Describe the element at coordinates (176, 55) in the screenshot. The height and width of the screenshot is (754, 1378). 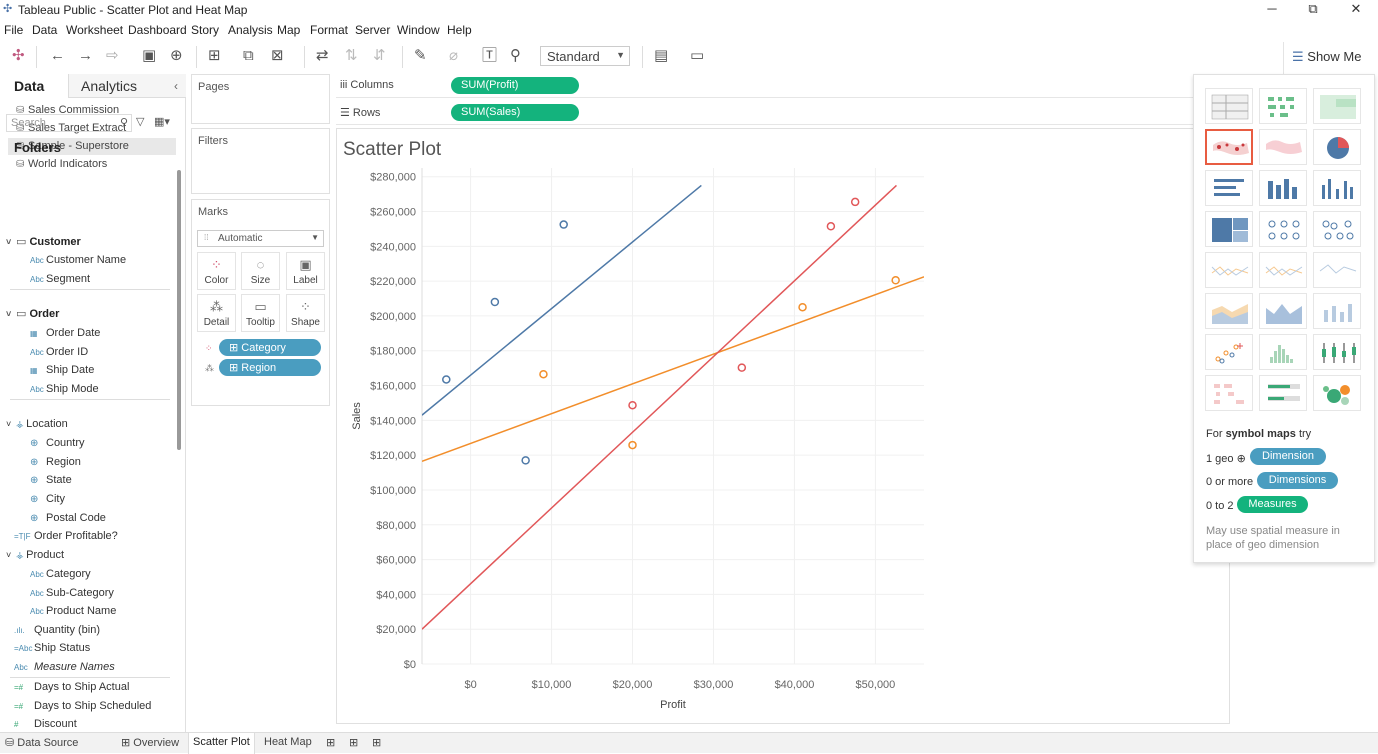
I see `new-data-source-icon: ⊕` at that location.